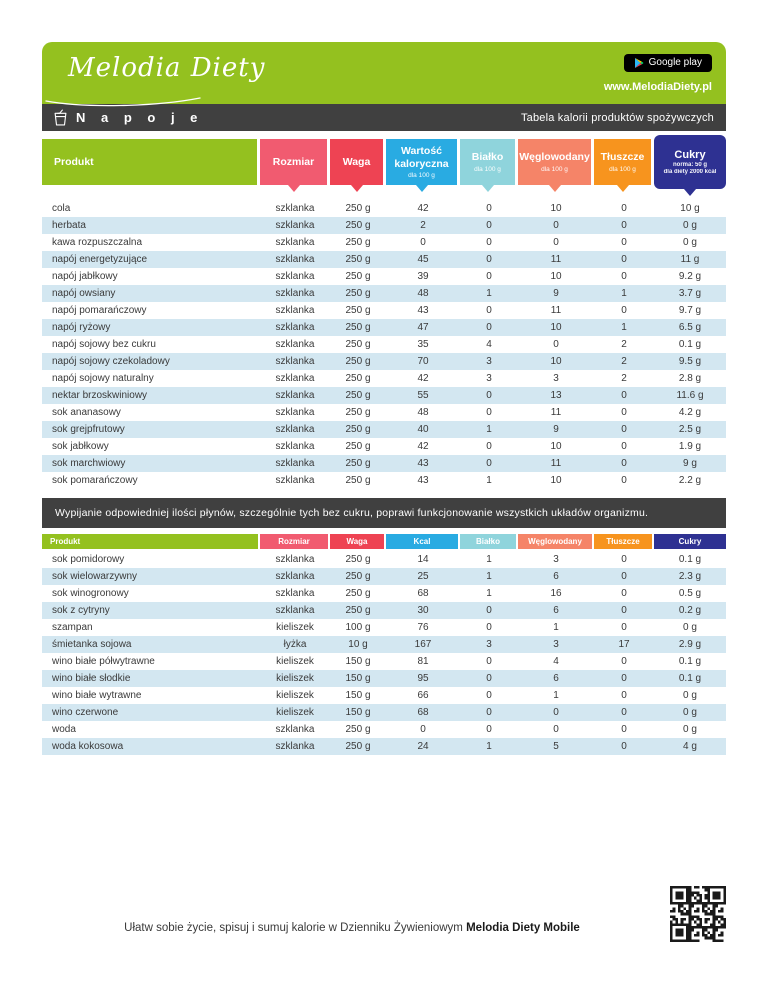  What do you see at coordinates (100, 259) in the screenshot?
I see `product-name-cell: napój energetyzujące` at bounding box center [100, 259].